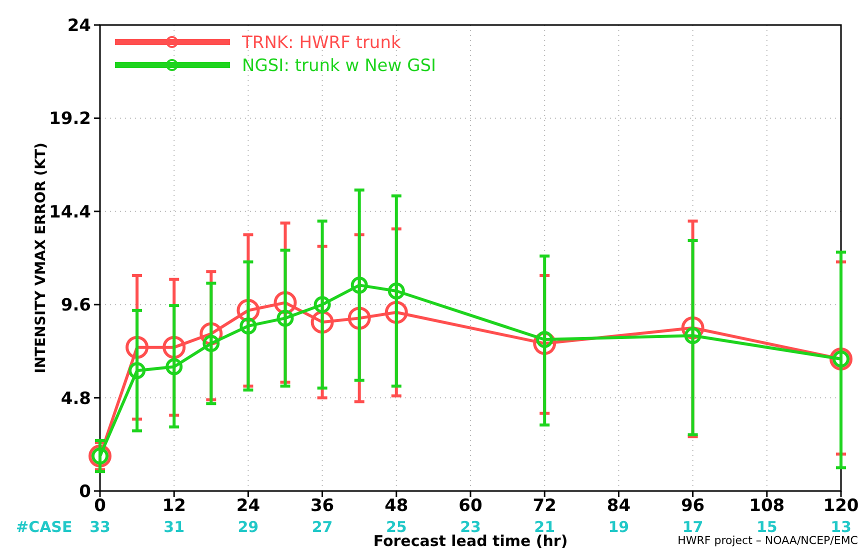 Image resolution: width=868 pixels, height=556 pixels. I want to click on x-tick-label: 12, so click(174, 506).